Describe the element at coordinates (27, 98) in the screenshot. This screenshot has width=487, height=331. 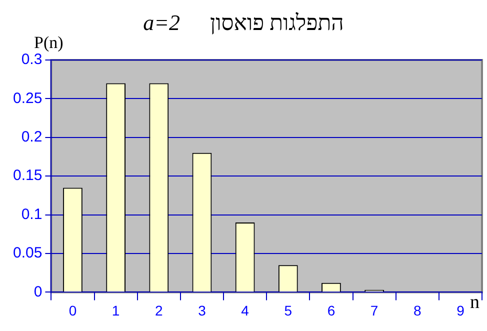
I see `y-tick-label: 0.25` at that location.